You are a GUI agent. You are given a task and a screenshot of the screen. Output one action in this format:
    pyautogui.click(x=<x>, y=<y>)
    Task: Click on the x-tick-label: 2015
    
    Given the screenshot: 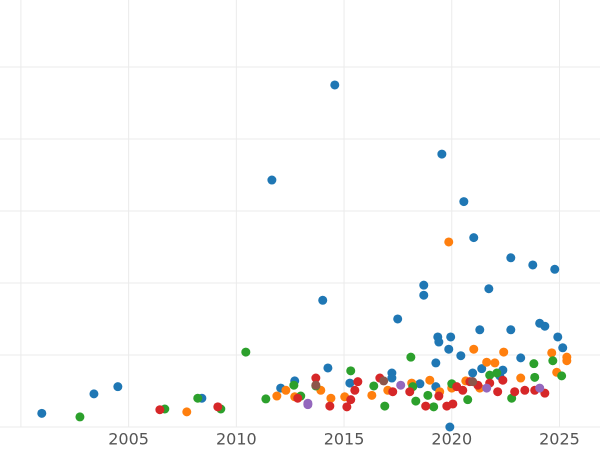 What is the action you would take?
    pyautogui.click(x=344, y=439)
    